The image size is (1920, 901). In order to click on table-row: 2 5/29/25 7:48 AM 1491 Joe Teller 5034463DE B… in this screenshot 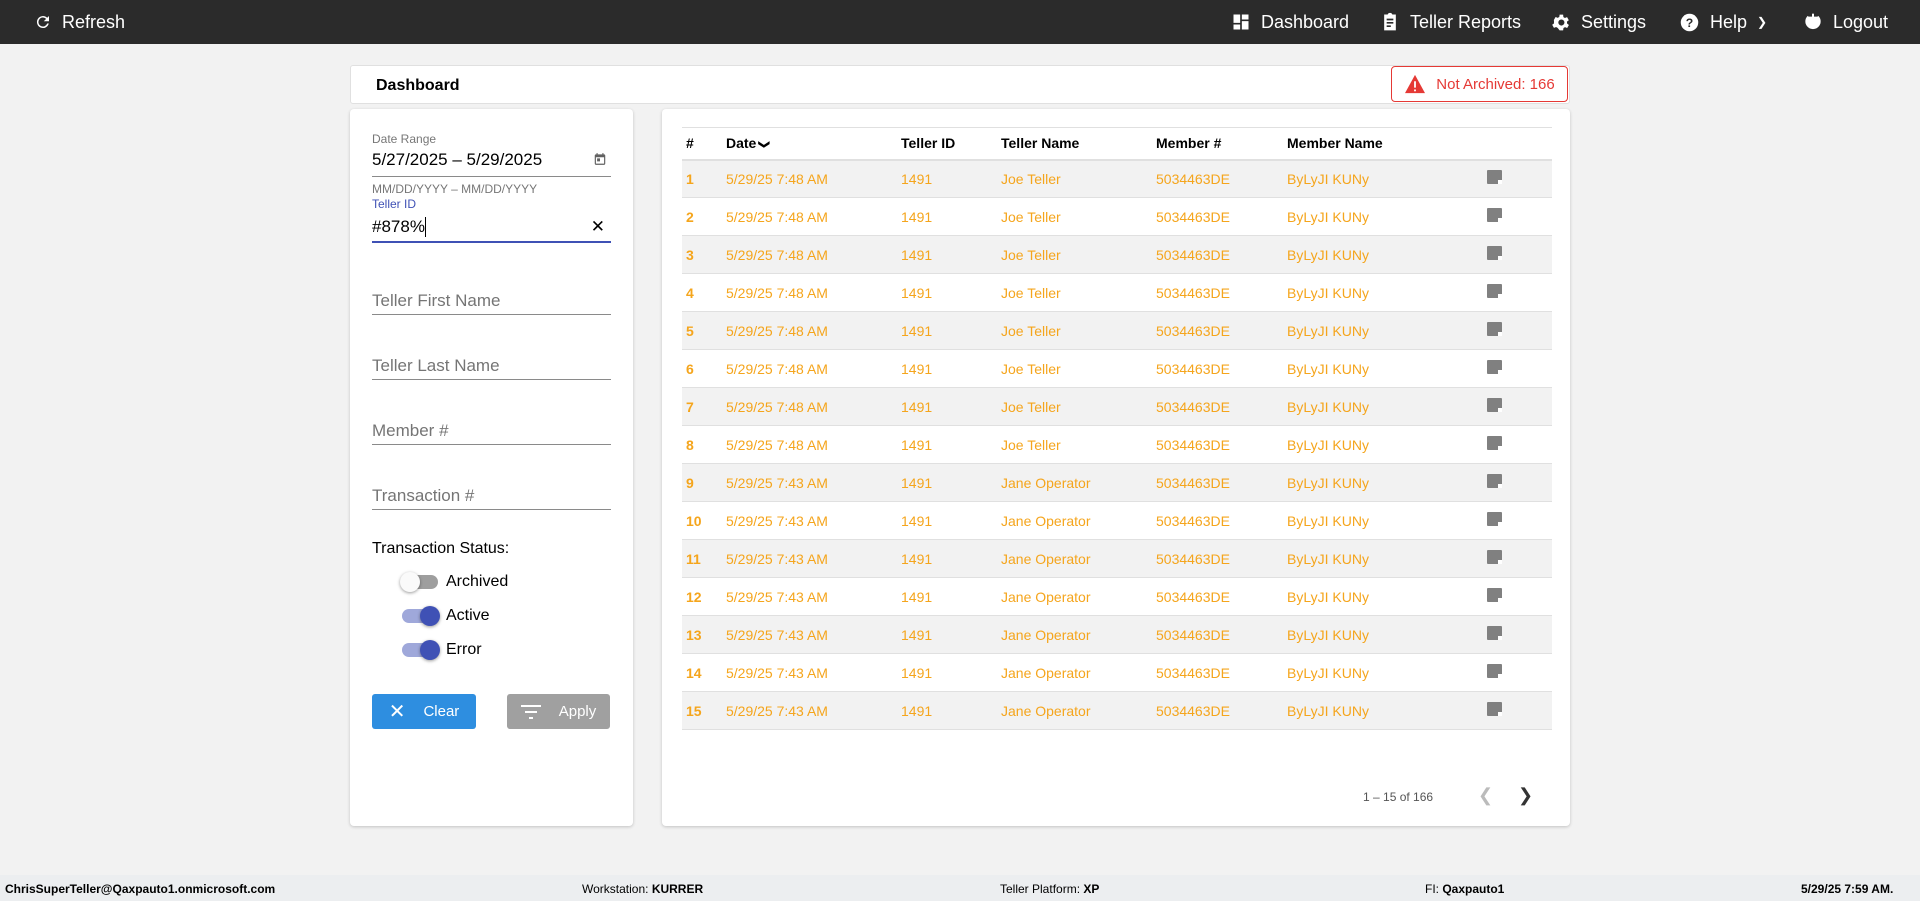, I will do `click(1117, 217)`.